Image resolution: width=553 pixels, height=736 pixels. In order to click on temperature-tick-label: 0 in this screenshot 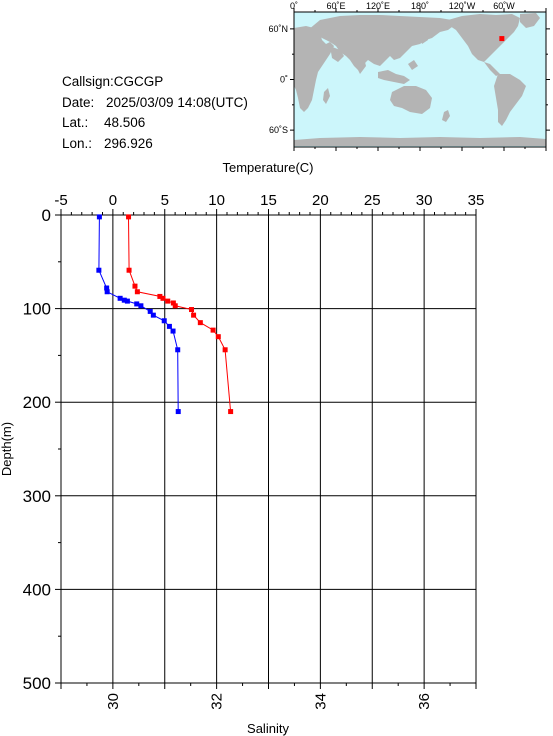, I will do `click(113, 200)`.